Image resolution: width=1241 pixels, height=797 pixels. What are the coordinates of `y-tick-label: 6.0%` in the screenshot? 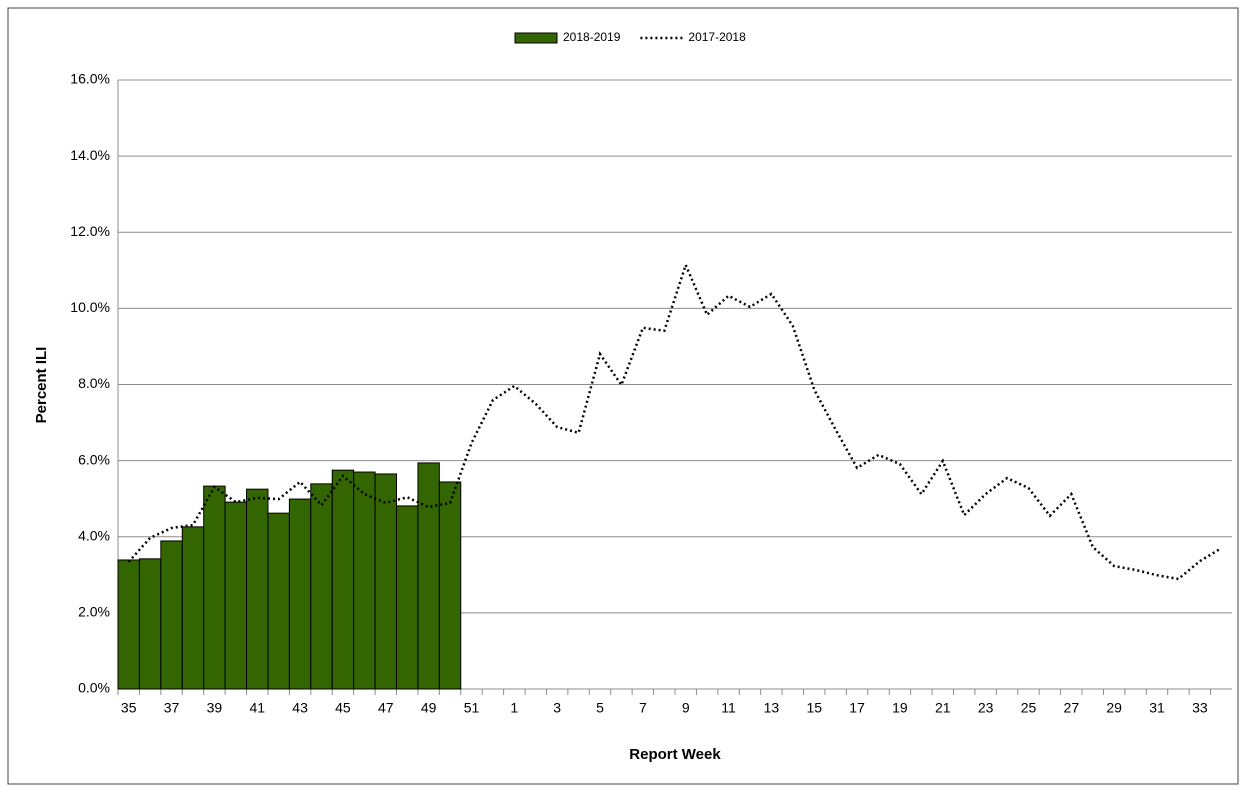 It's located at (94, 459).